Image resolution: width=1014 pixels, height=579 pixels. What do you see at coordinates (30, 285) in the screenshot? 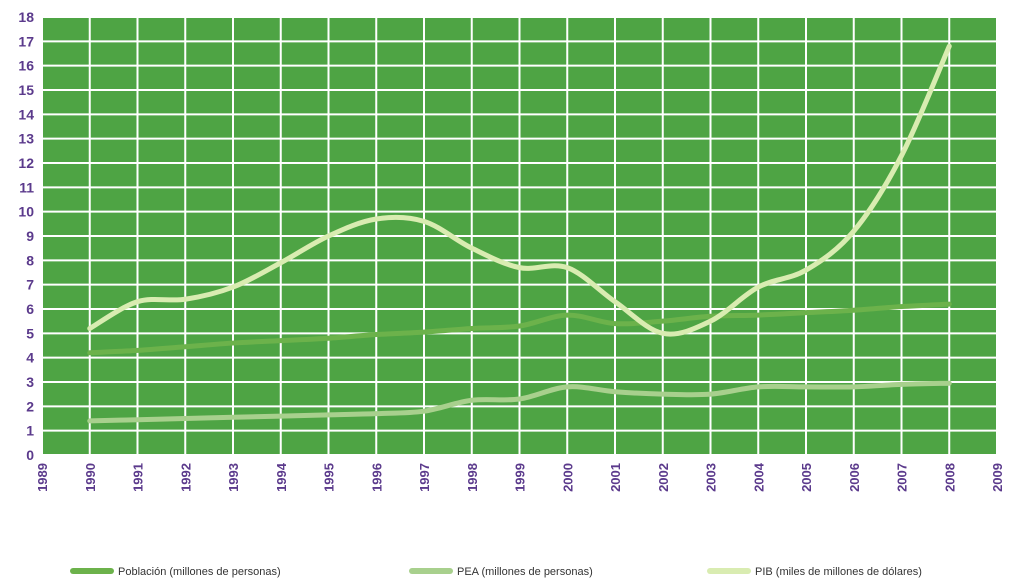
I see `y-tick-label: 7` at bounding box center [30, 285].